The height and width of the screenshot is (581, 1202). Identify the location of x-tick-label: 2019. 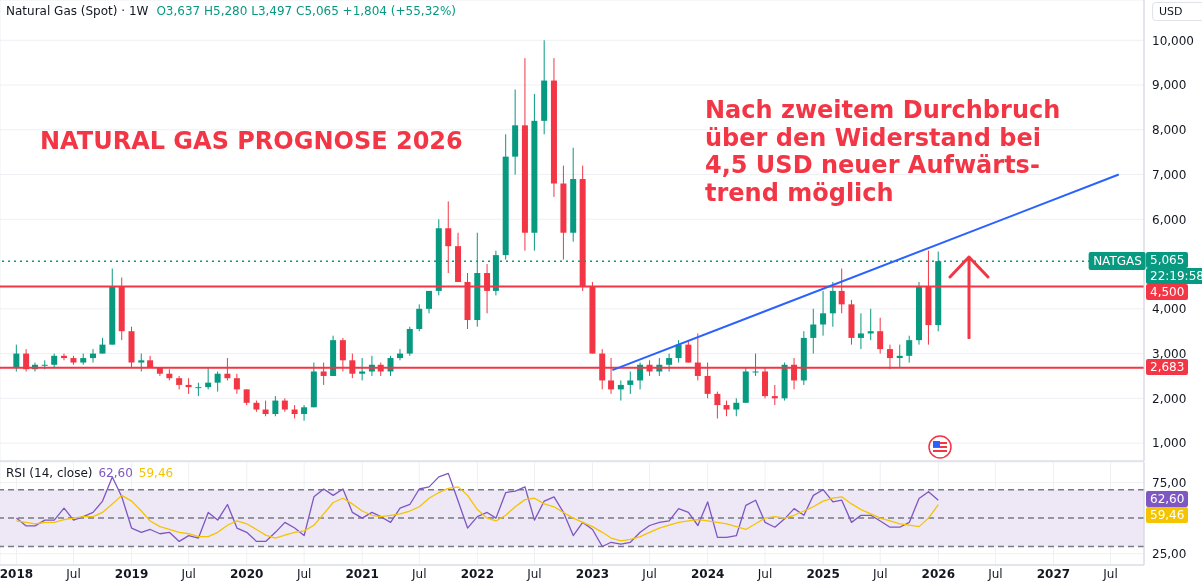
(131, 573).